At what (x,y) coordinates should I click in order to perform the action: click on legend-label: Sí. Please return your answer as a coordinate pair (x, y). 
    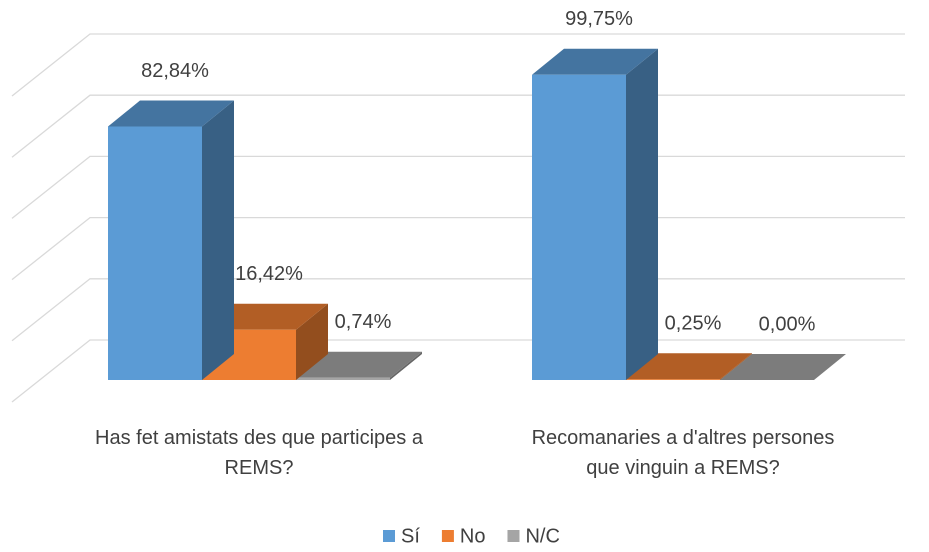
    Looking at the image, I should click on (410, 536).